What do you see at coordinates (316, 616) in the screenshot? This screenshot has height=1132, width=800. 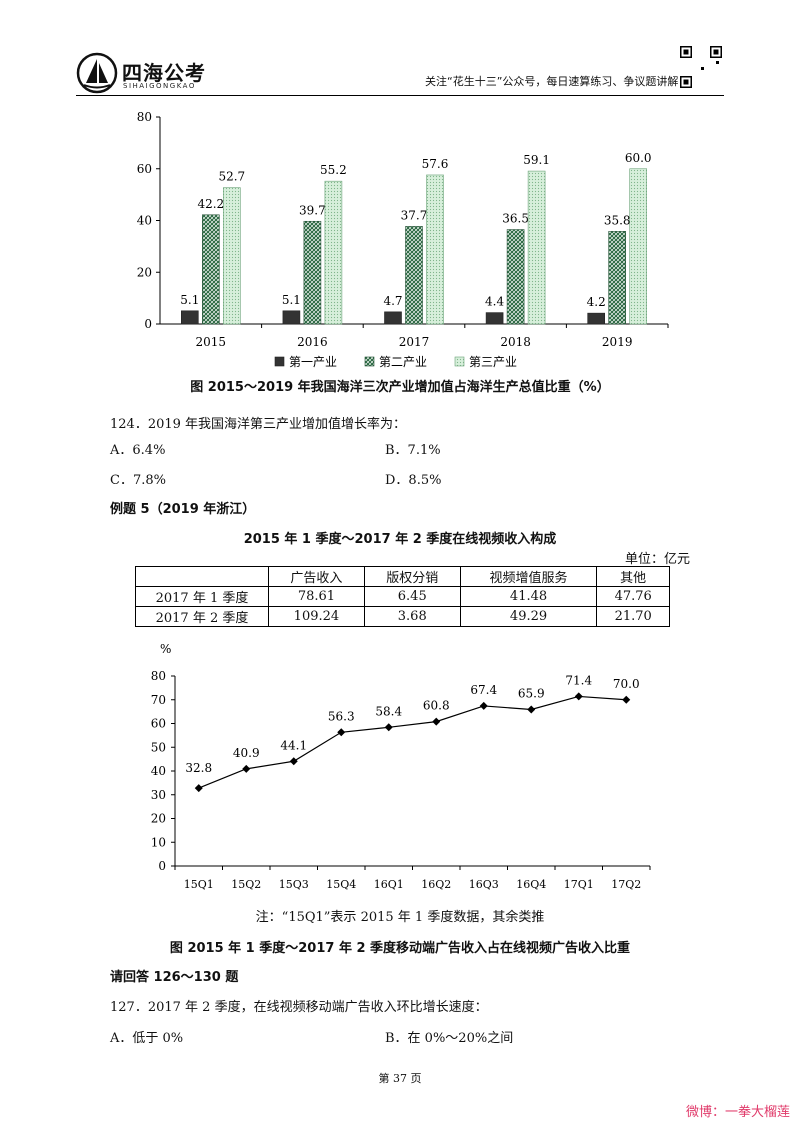 I see `table-cell: 109.24` at bounding box center [316, 616].